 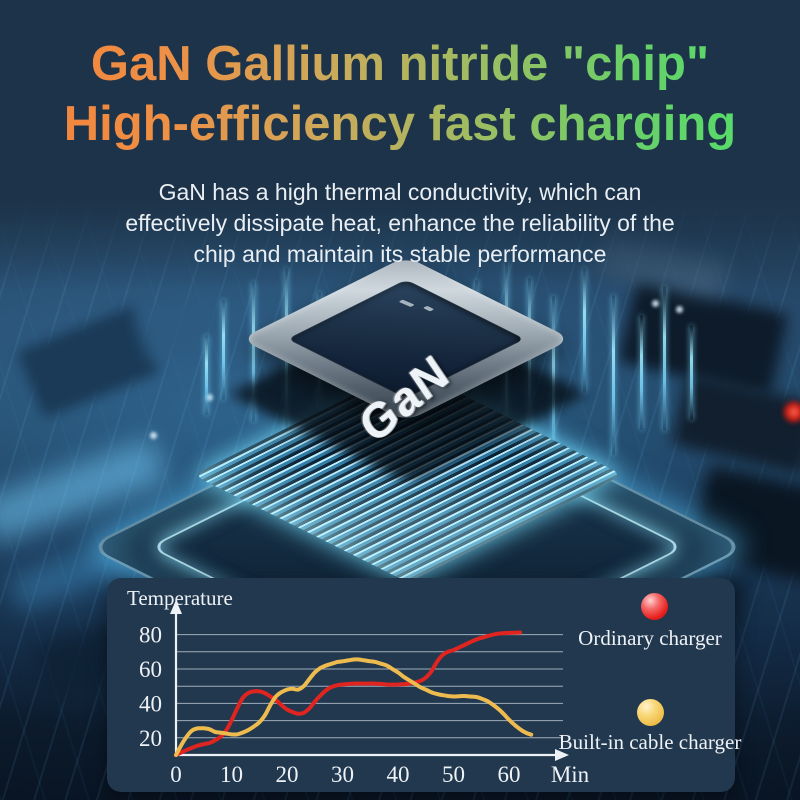 What do you see at coordinates (150, 738) in the screenshot?
I see `y-tick-20: 20` at bounding box center [150, 738].